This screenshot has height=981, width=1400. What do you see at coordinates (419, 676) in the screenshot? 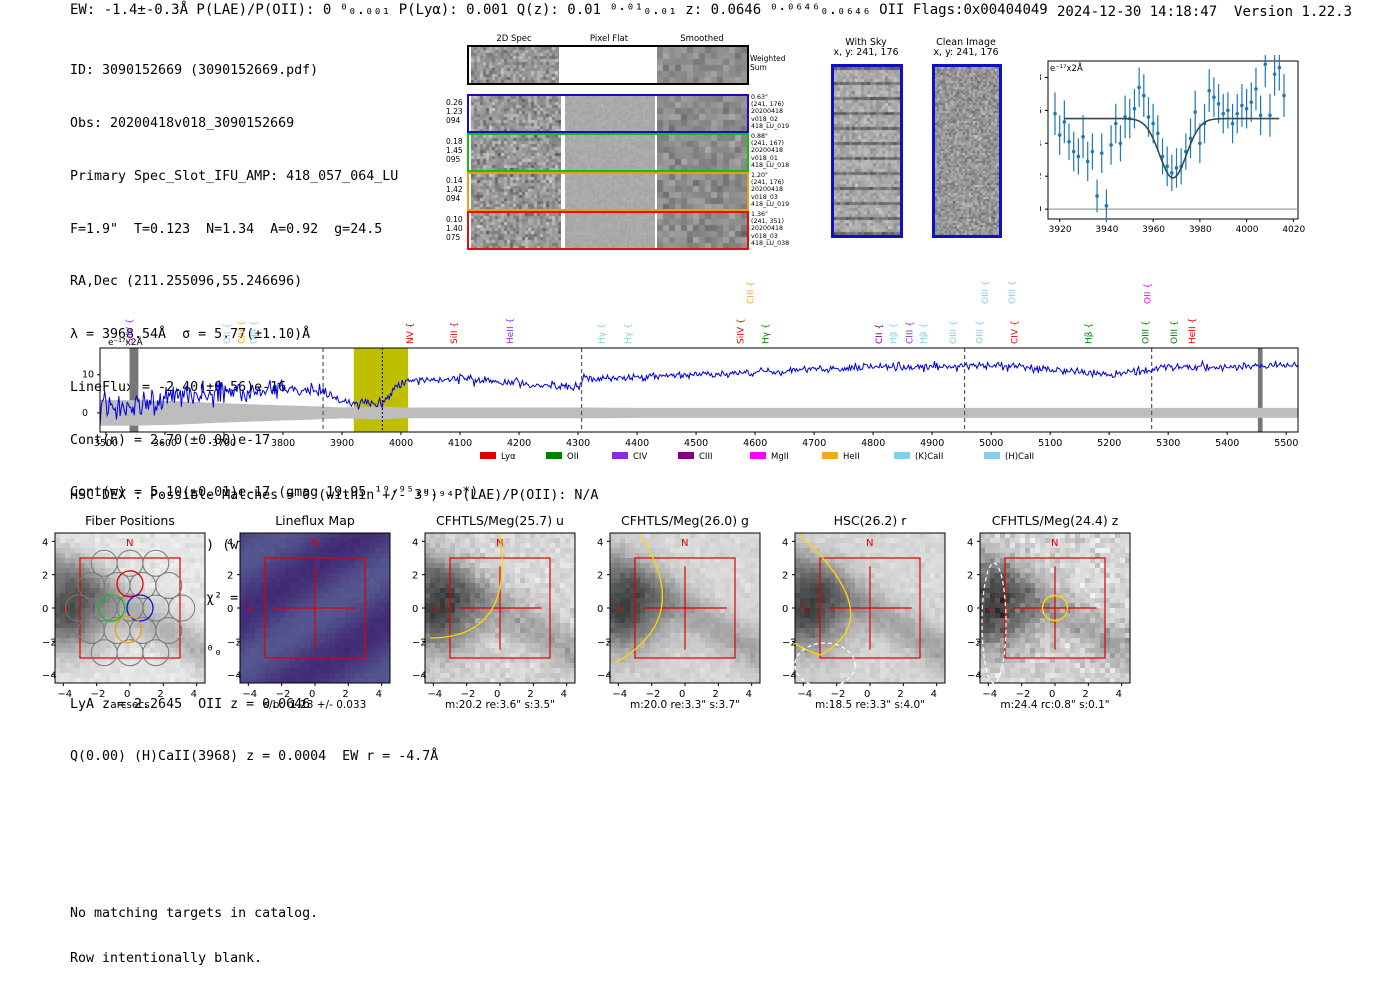
I see `panel-ytick-label: −4` at bounding box center [419, 676].